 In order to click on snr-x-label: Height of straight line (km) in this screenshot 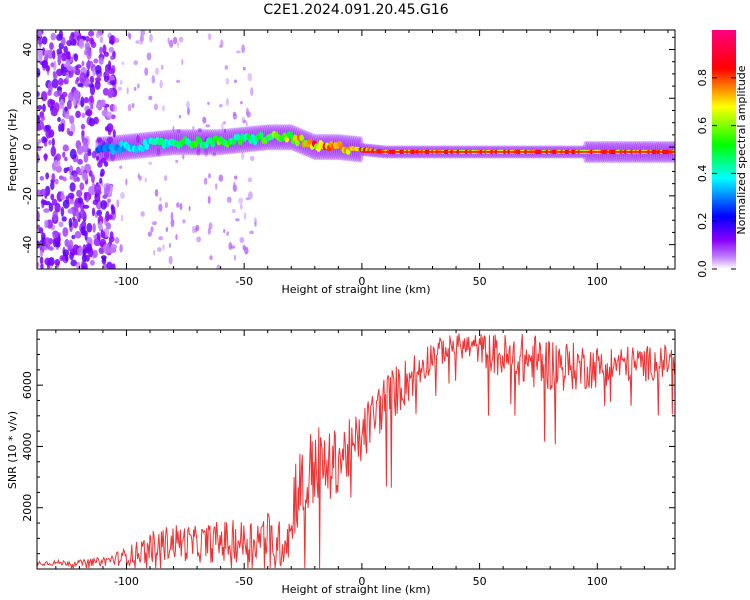, I will do `click(355, 589)`.